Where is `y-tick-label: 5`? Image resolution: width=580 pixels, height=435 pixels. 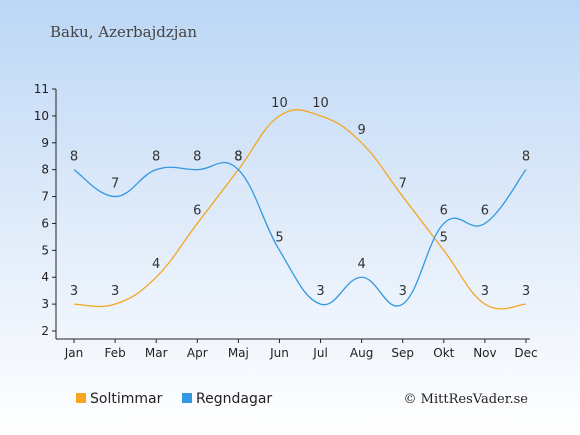
y-tick-label: 5 is located at coordinates (45, 250).